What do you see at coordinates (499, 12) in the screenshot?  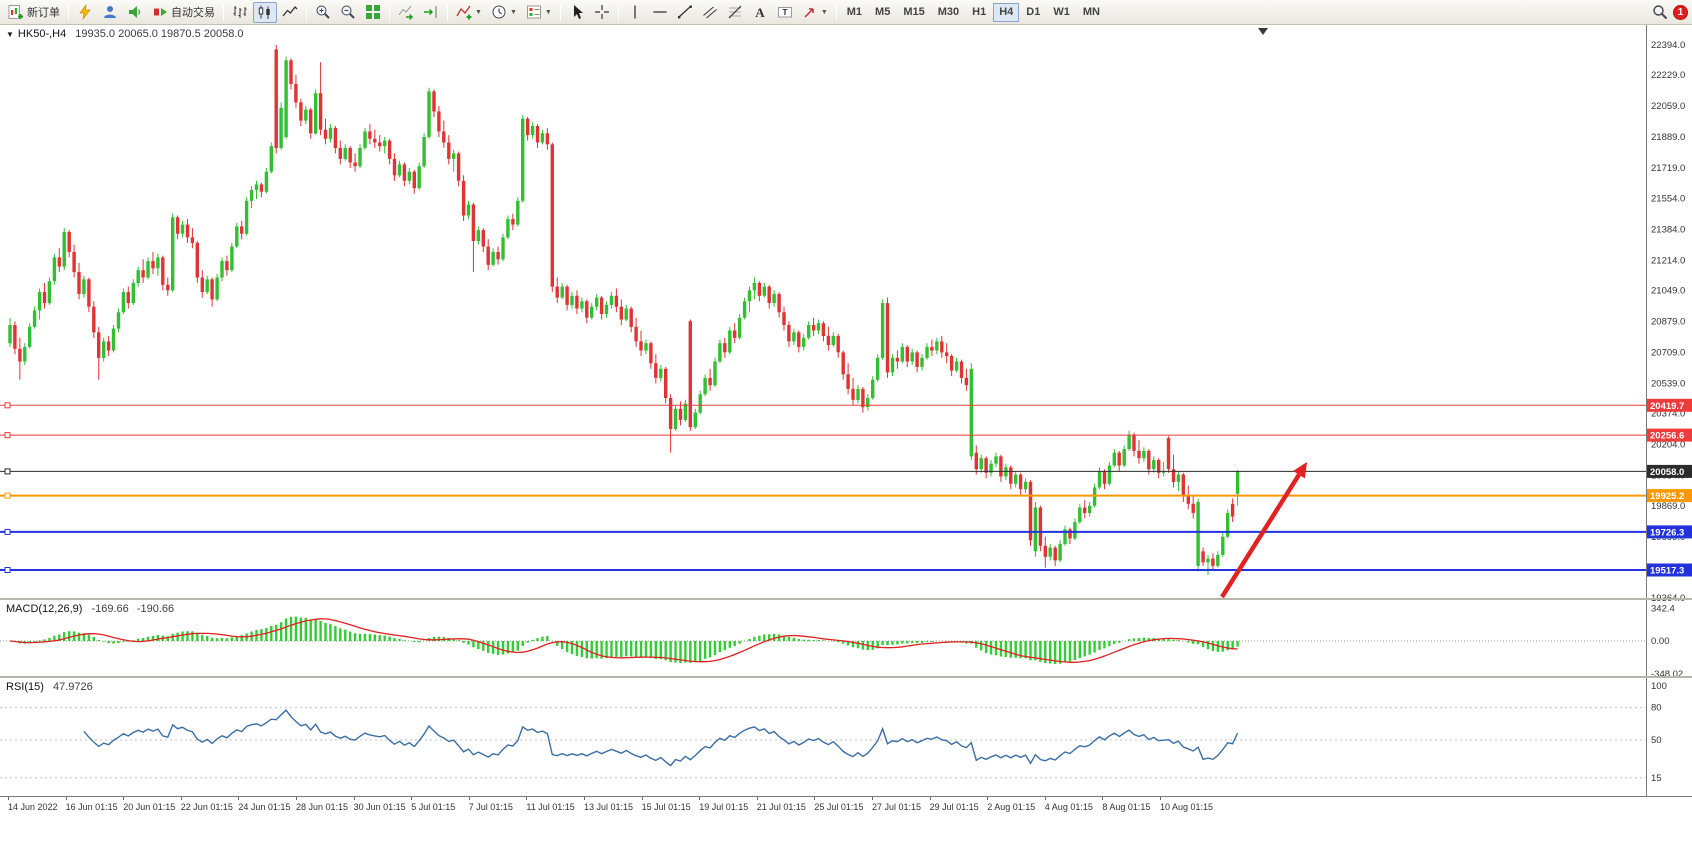 I see `periods-icon` at bounding box center [499, 12].